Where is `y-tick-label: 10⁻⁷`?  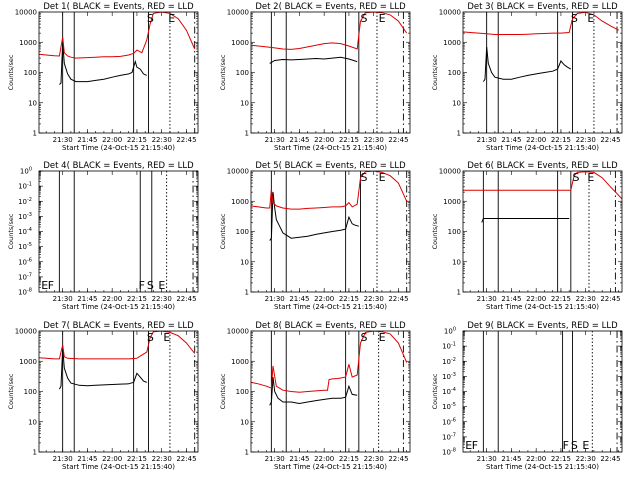 y-tick-label: 10⁻⁷ is located at coordinates (449, 436).